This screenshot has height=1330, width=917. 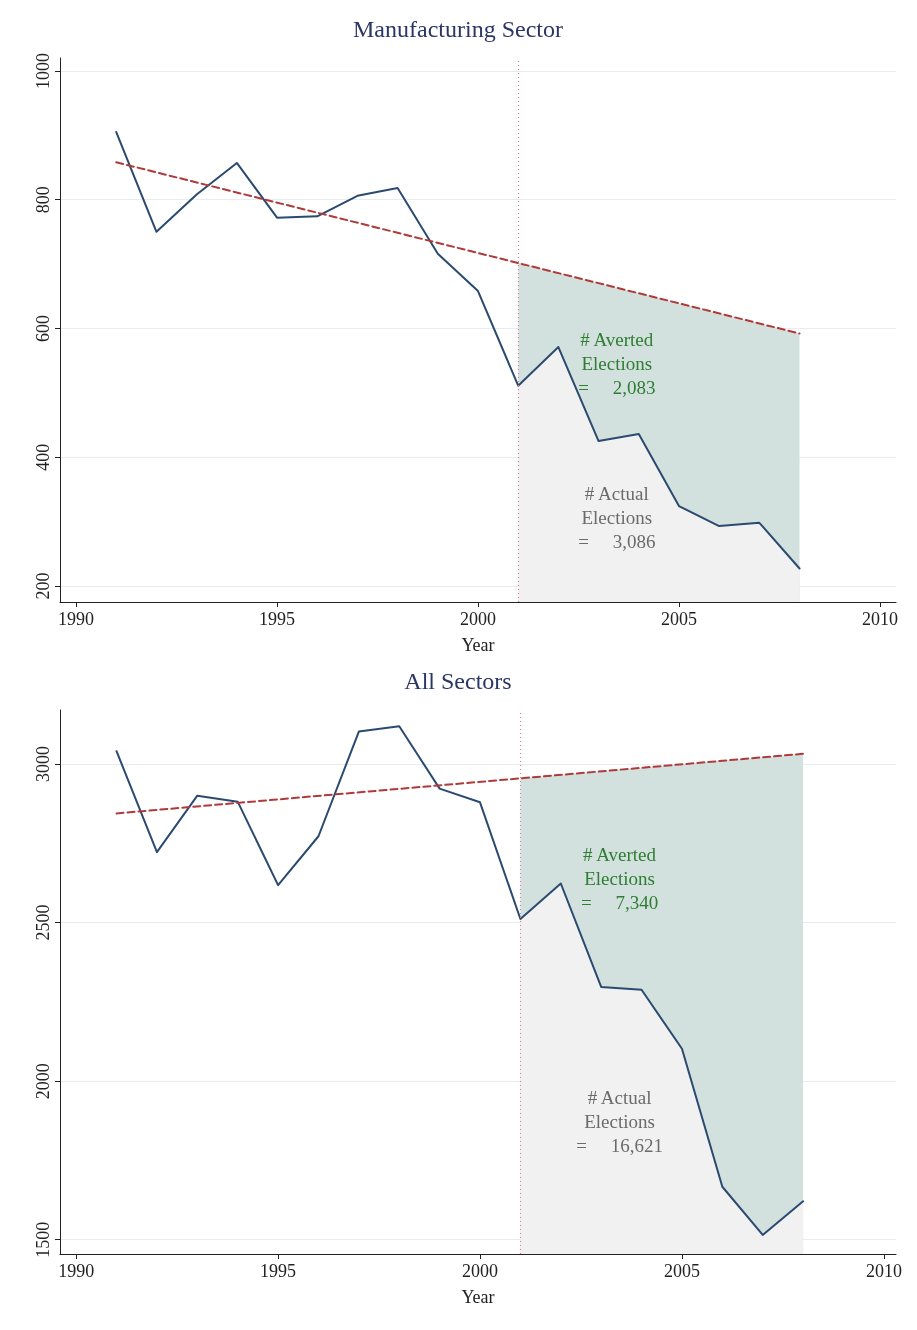 What do you see at coordinates (43, 922) in the screenshot?
I see `y-tick-label: 2500` at bounding box center [43, 922].